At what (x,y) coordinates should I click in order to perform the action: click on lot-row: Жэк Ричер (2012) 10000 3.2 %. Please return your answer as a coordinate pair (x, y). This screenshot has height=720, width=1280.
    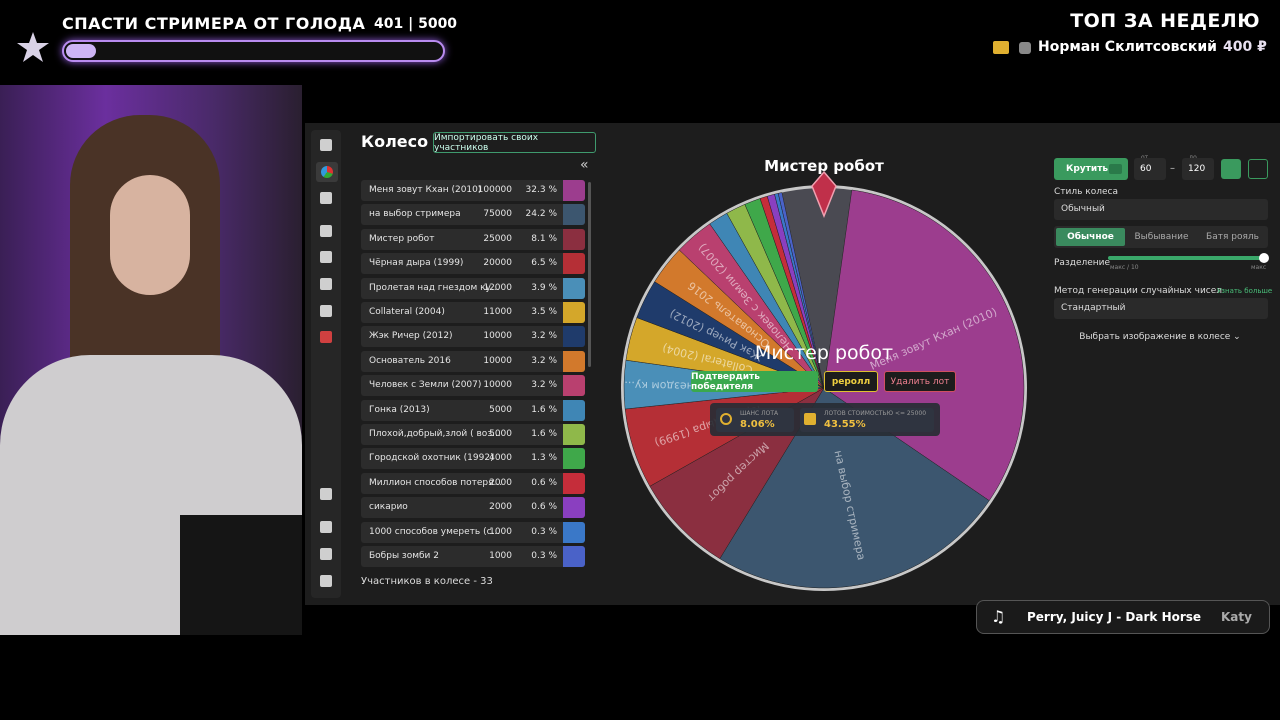
    Looking at the image, I should click on (473, 337).